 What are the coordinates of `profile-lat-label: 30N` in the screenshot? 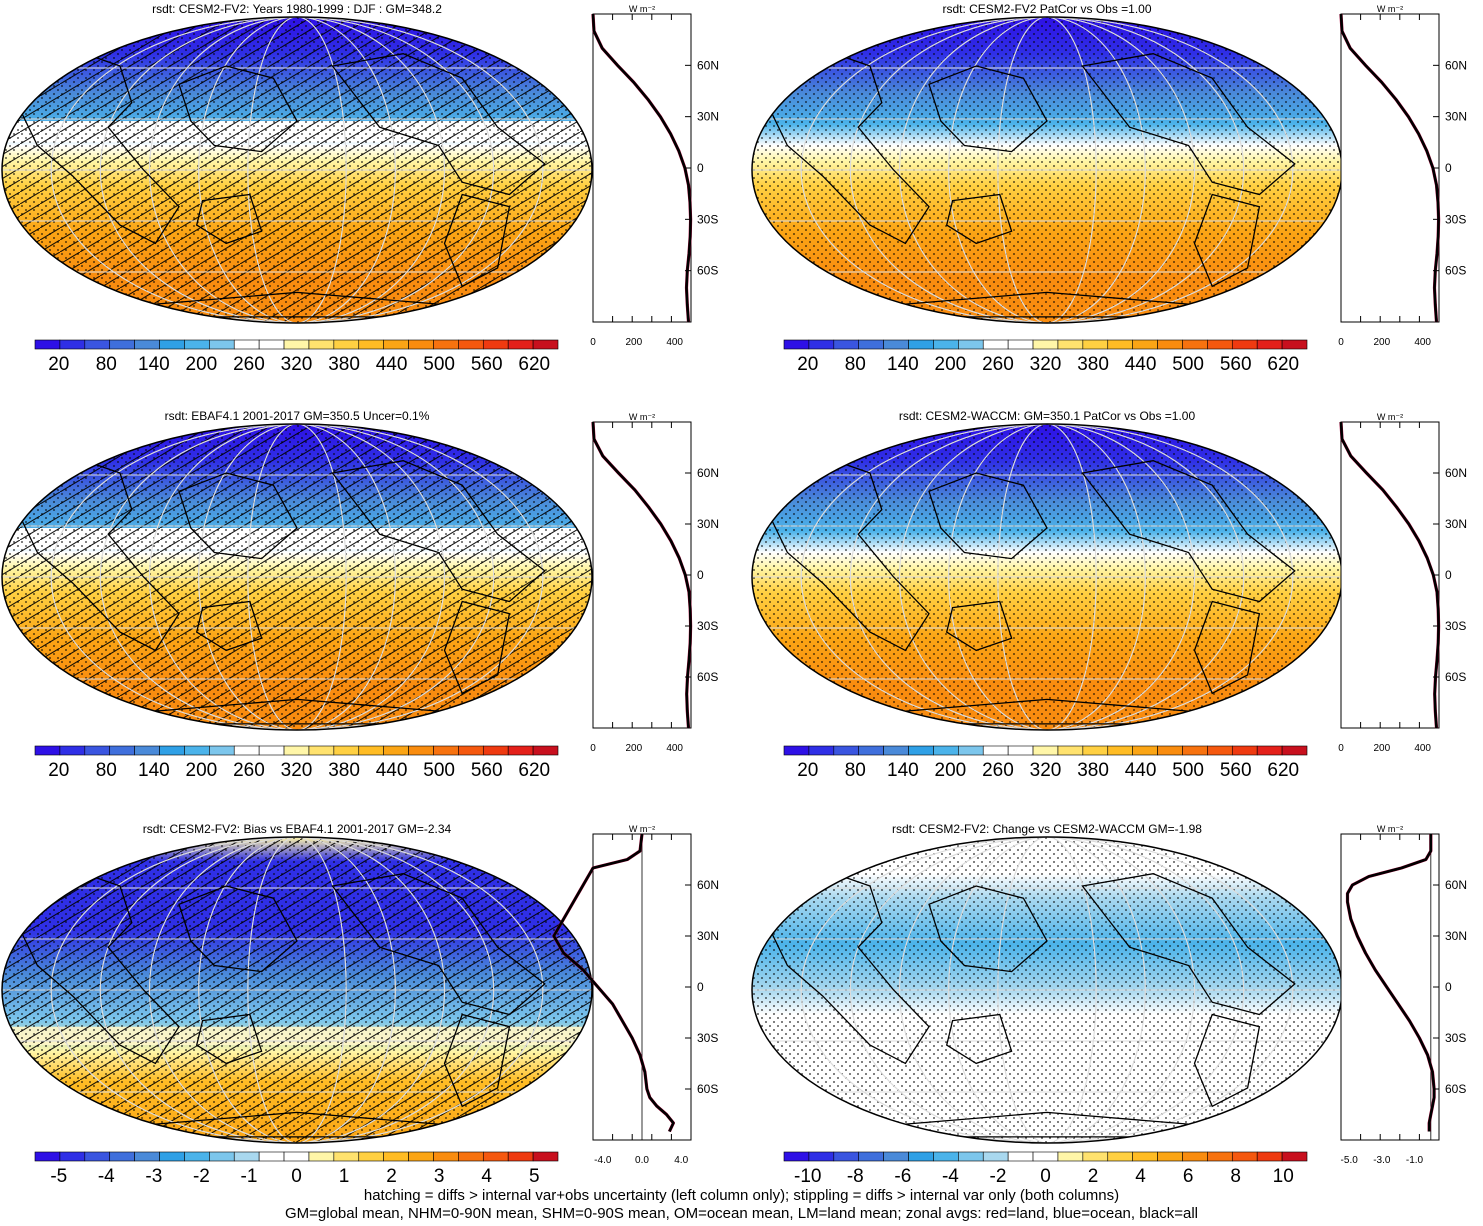 It's located at (1456, 524).